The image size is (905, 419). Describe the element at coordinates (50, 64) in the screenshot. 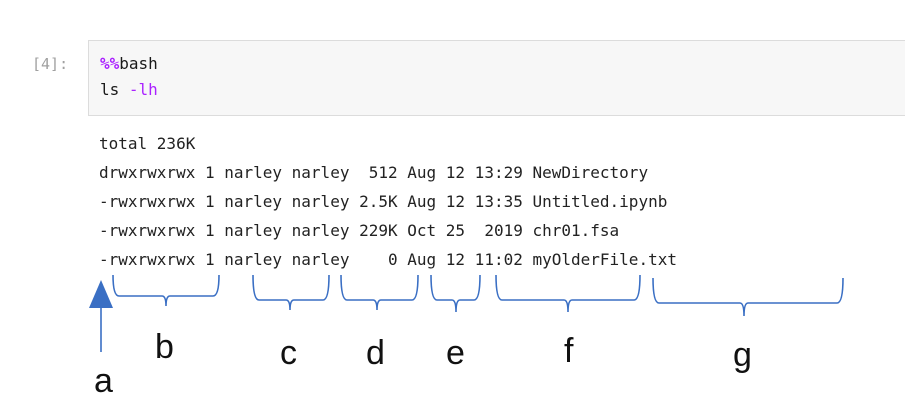

I see `cell-prompt: [4]:` at that location.